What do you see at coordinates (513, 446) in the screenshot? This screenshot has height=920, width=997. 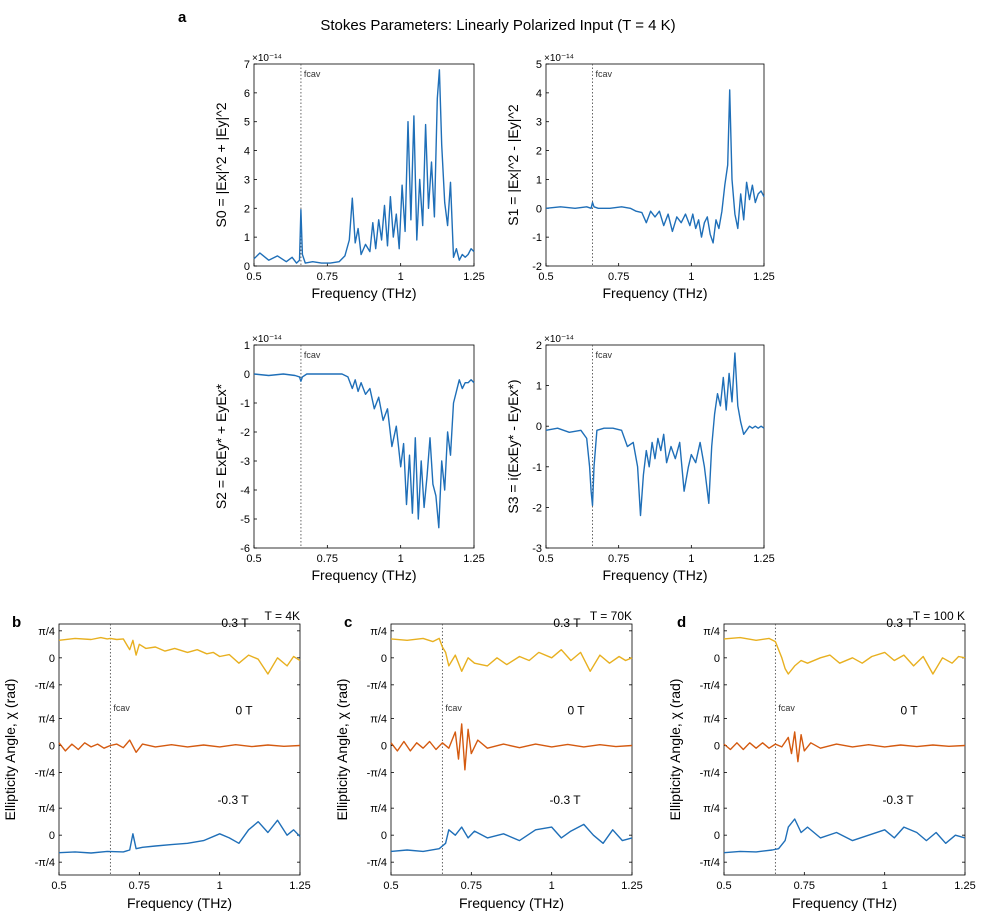 I see `y-axis-label: S3 = i(ExEy* - EyEx*)` at bounding box center [513, 446].